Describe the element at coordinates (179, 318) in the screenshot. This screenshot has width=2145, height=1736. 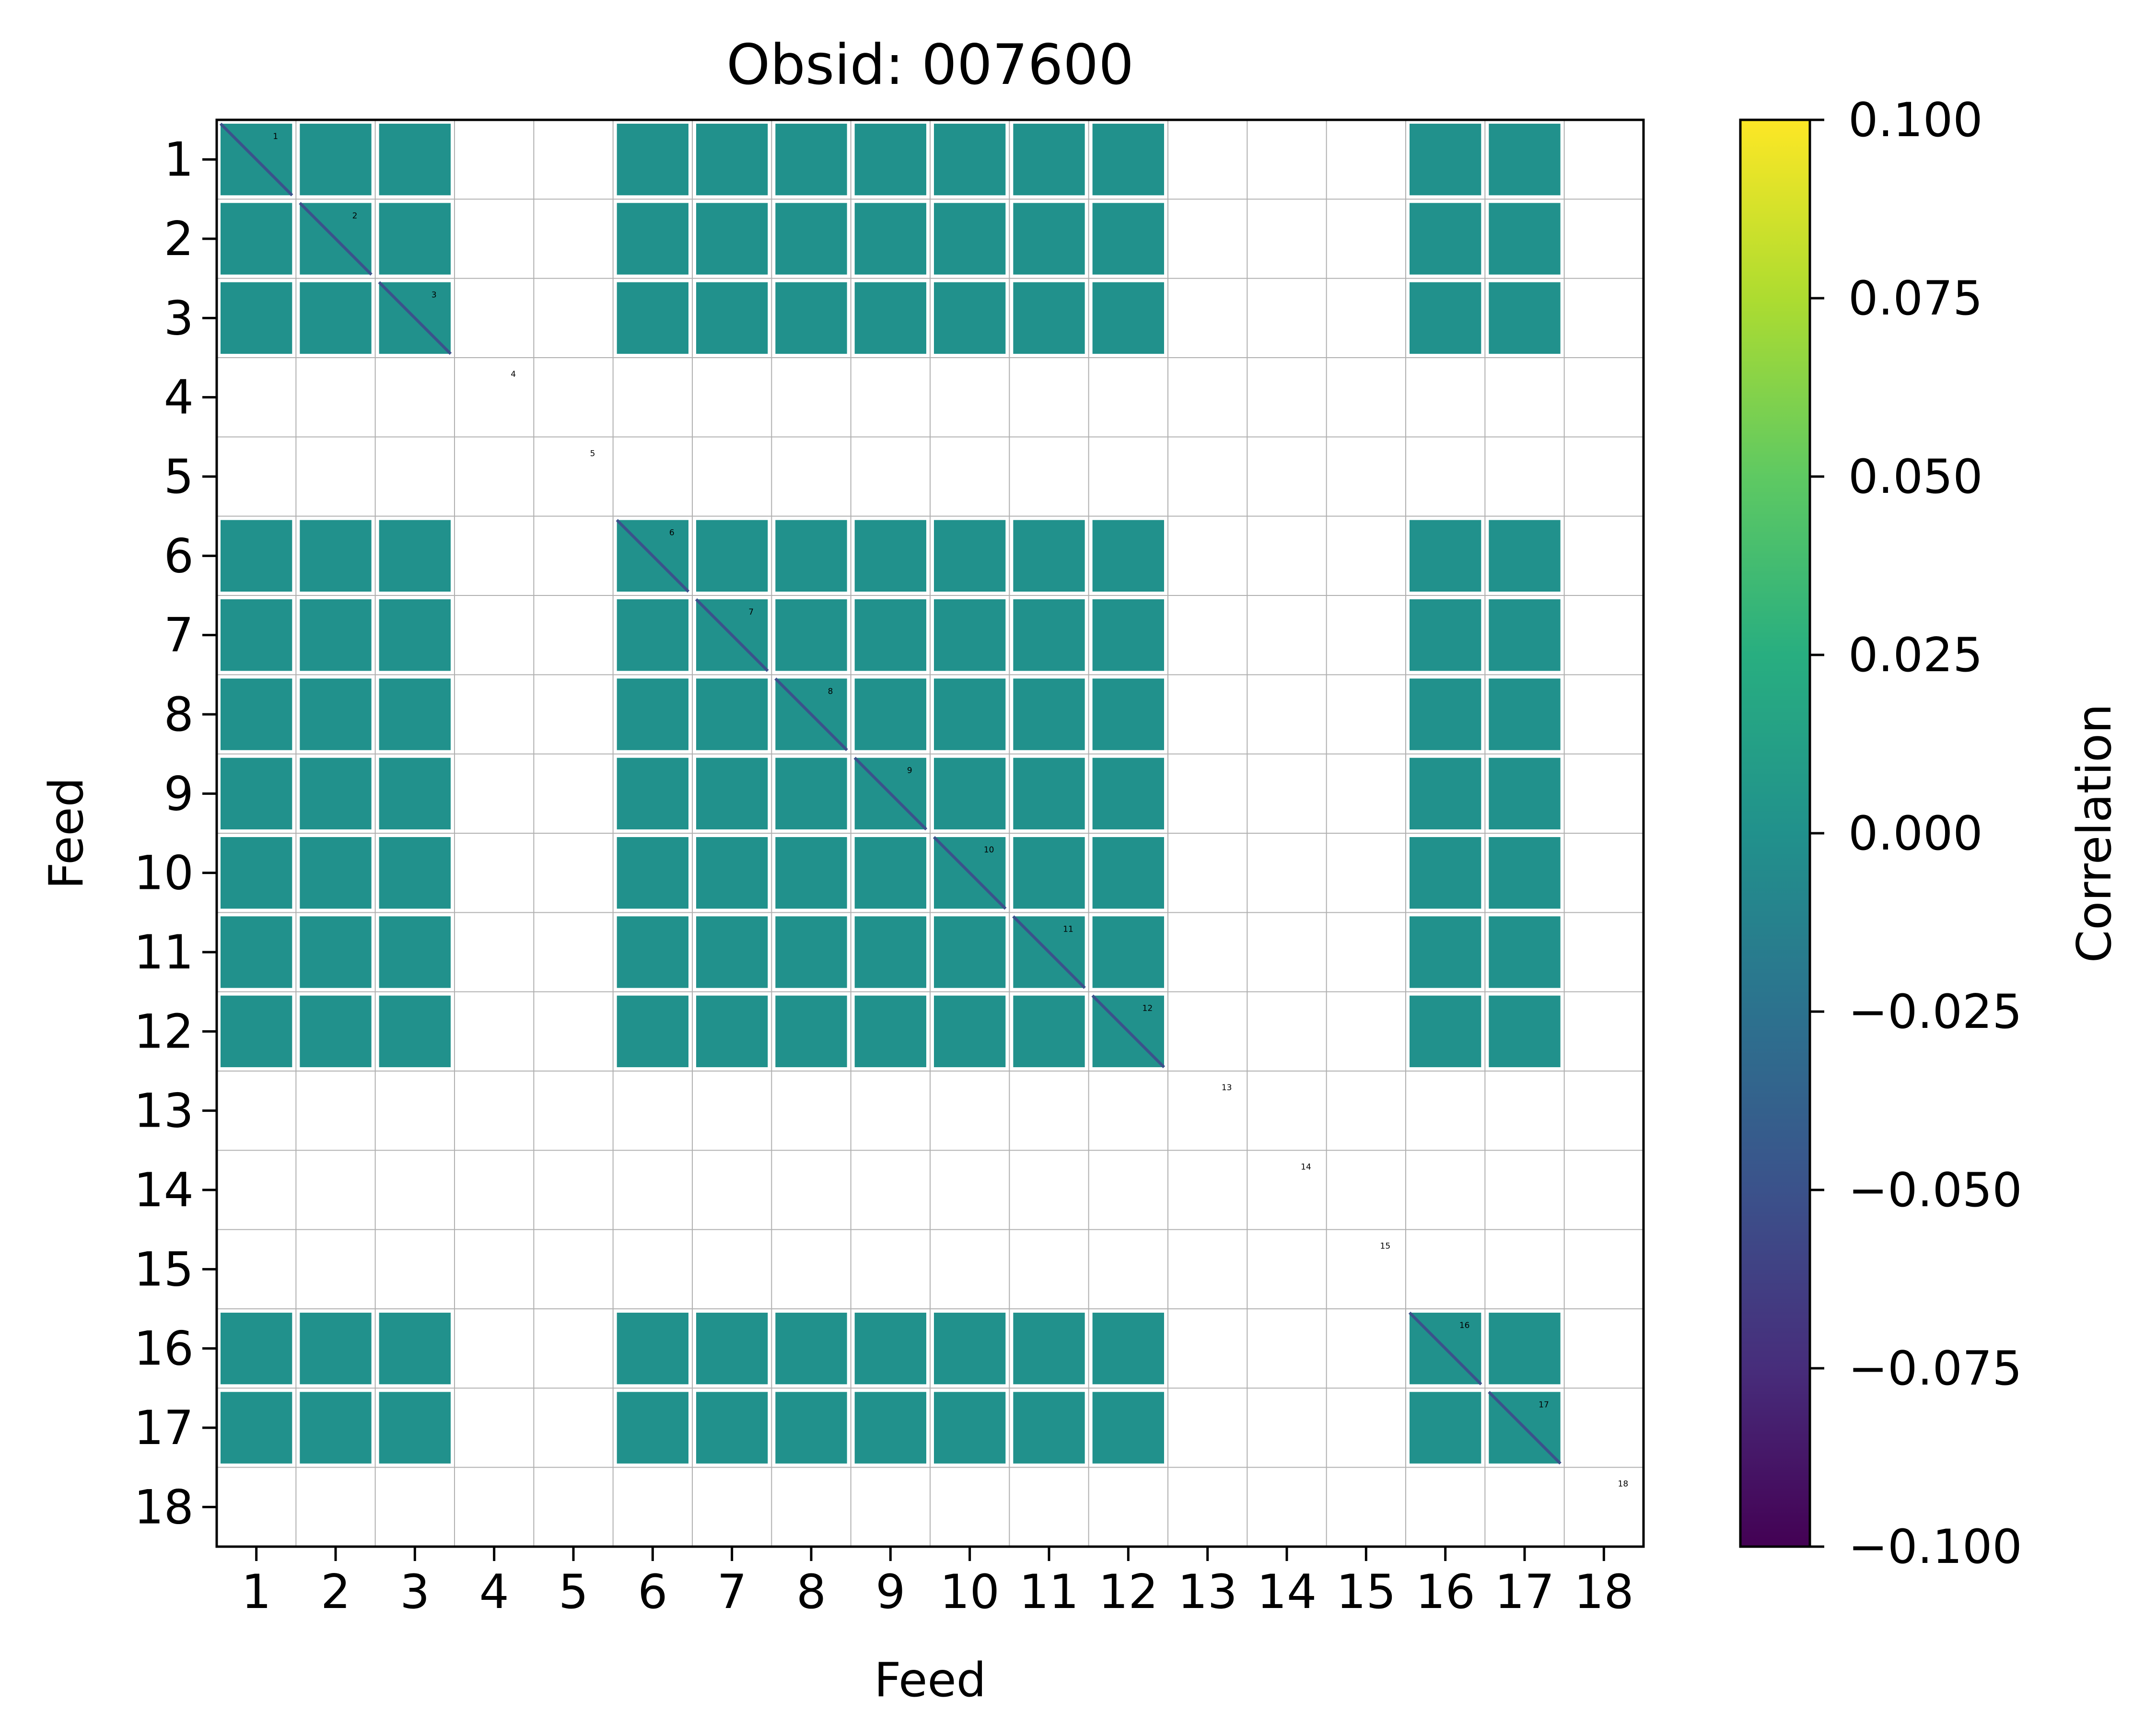
I see `y-tick-label-3: 3` at that location.